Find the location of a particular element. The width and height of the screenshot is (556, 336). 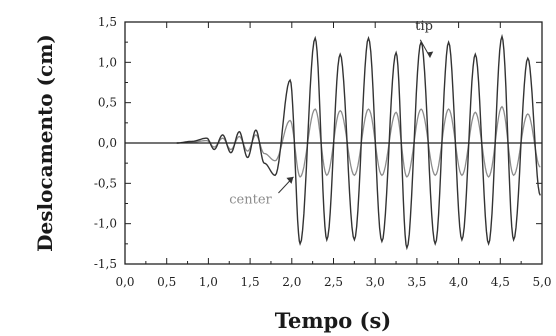

y-tick-label: 1,0 is located at coordinates (107, 62).